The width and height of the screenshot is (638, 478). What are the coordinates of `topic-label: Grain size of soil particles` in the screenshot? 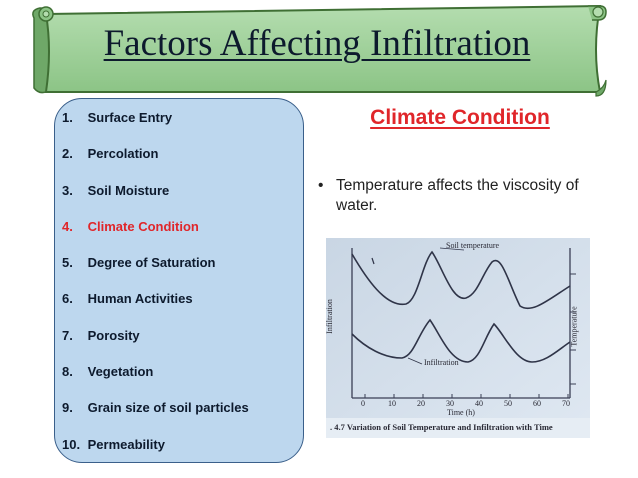 It's located at (168, 408).